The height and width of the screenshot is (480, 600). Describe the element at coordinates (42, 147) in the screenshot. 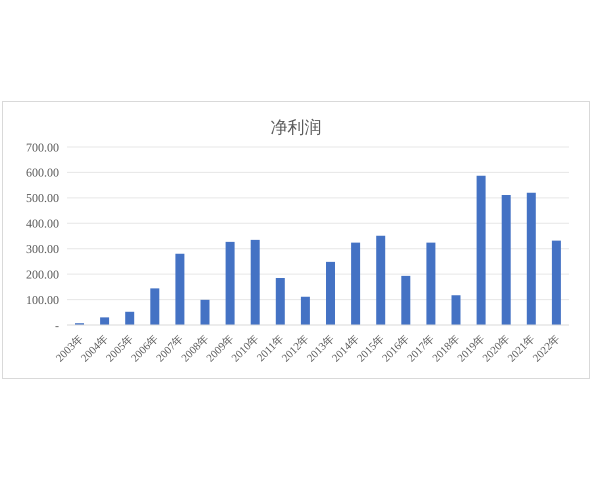

I see `y-tick-label: 700.00` at that location.